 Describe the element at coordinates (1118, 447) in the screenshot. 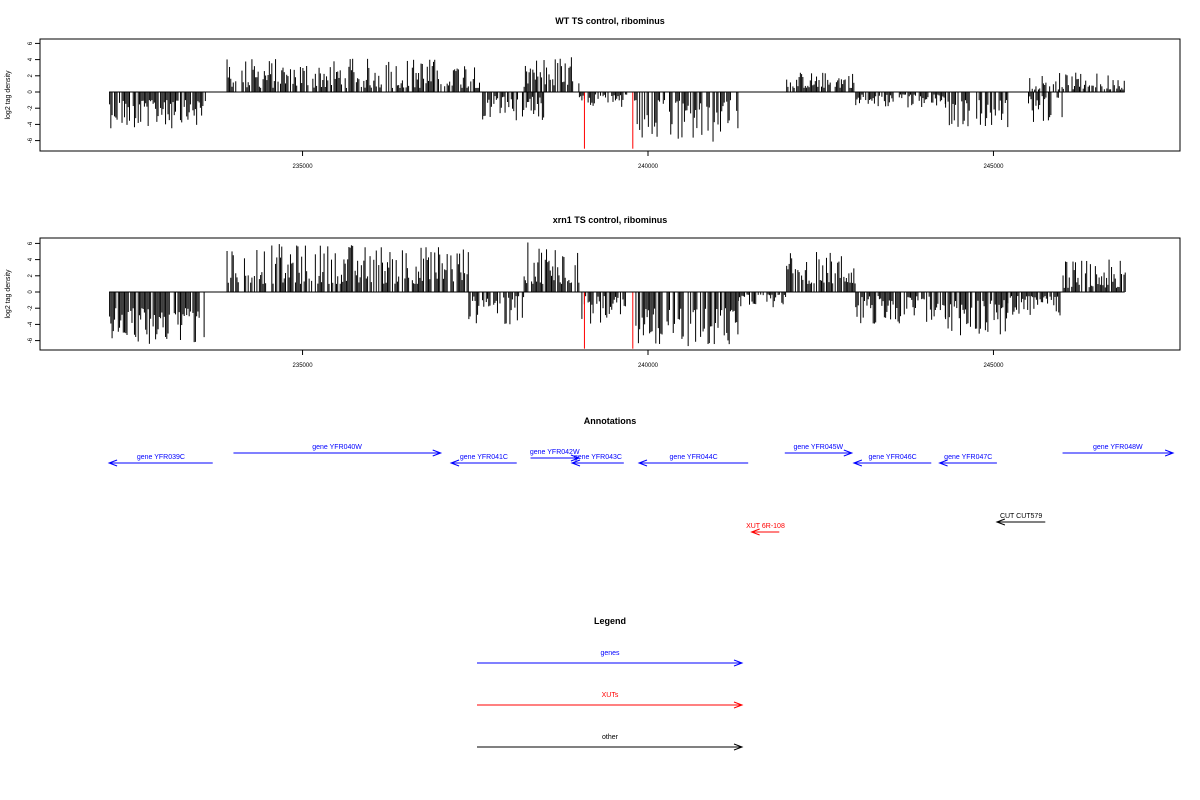

I see `feature-label: gene YFR048W` at that location.